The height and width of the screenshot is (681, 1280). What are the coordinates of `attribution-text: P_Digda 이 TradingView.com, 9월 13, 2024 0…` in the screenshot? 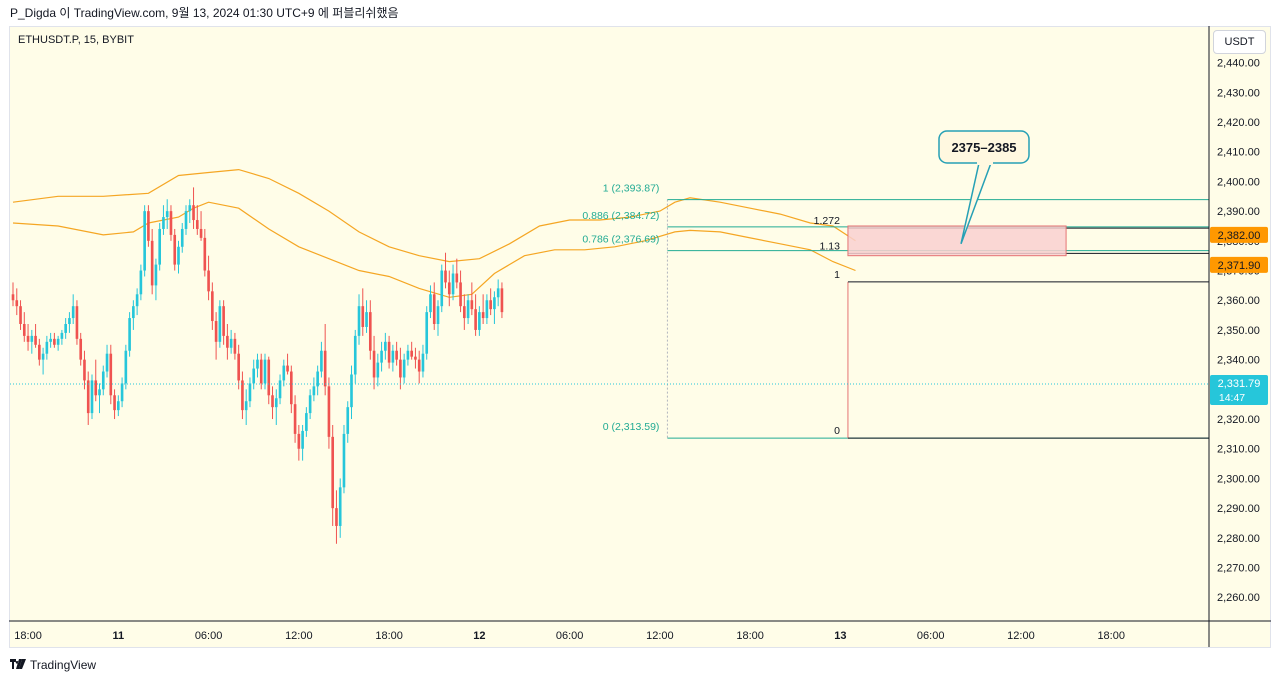 It's located at (204, 13).